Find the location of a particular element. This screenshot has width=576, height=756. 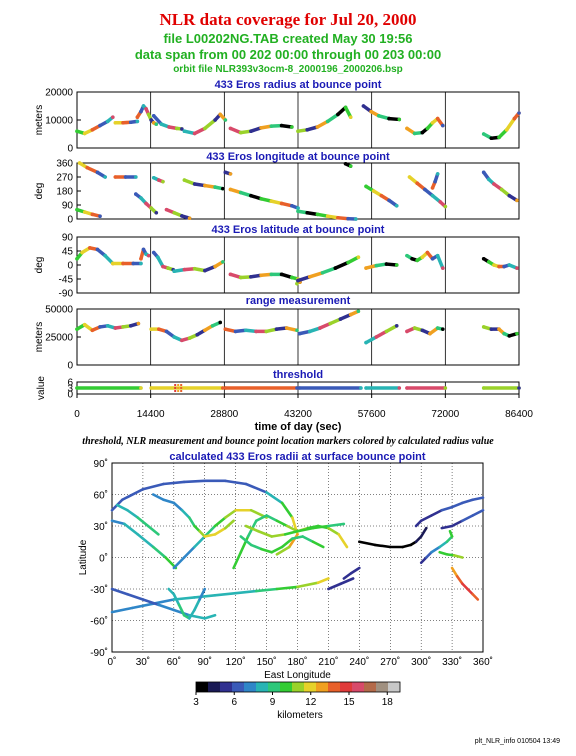

threshold-marker is located at coordinates (175, 391).